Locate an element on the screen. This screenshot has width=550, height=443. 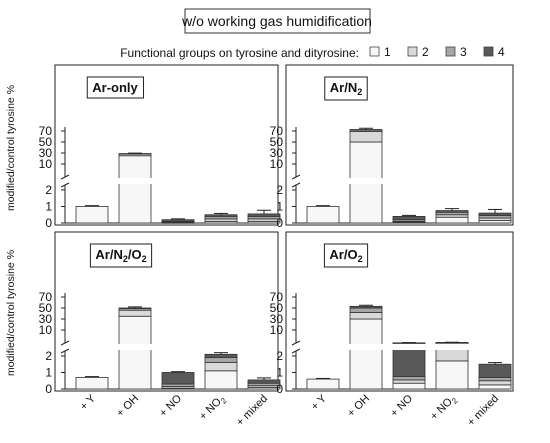
legend-item-2: 2 is located at coordinates (418, 52).